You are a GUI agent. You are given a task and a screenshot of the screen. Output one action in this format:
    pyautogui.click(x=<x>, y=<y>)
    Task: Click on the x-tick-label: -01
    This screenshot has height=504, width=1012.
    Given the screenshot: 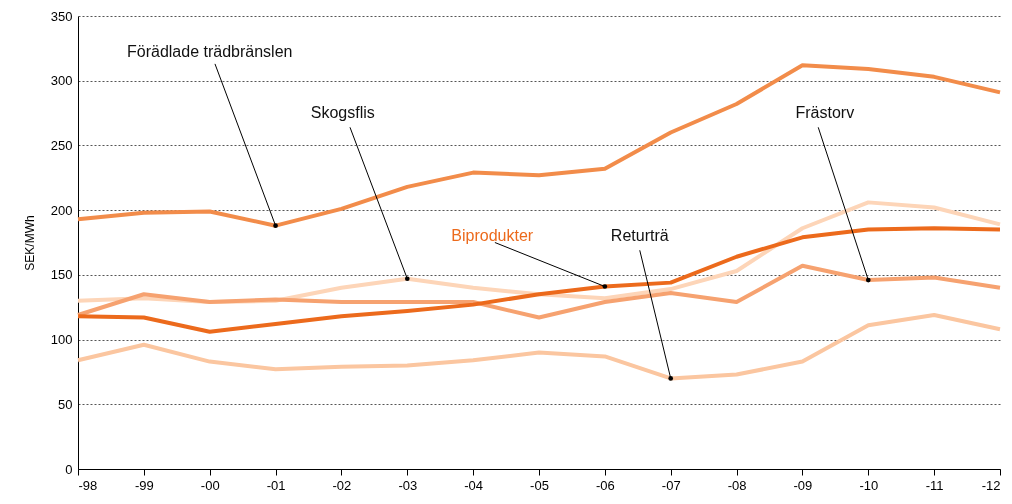 What is the action you would take?
    pyautogui.click(x=276, y=485)
    